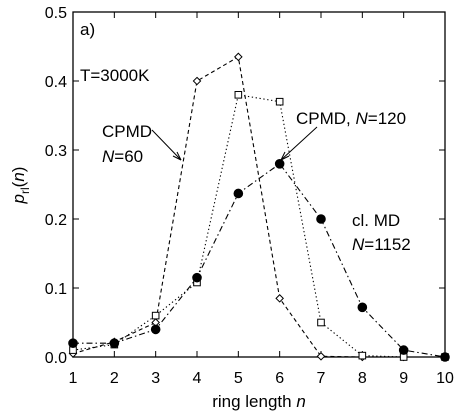 This screenshot has width=457, height=415. Describe the element at coordinates (259, 401) in the screenshot. I see `x-axis-label: ring length n` at that location.